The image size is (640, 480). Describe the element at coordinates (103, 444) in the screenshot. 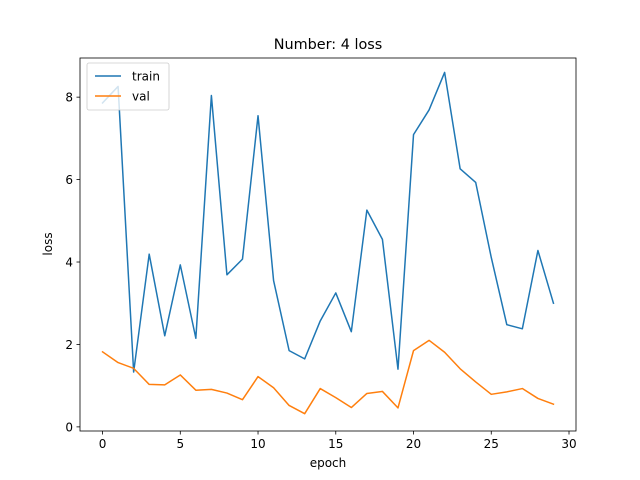

I see `x-tick-label: 0` at that location.